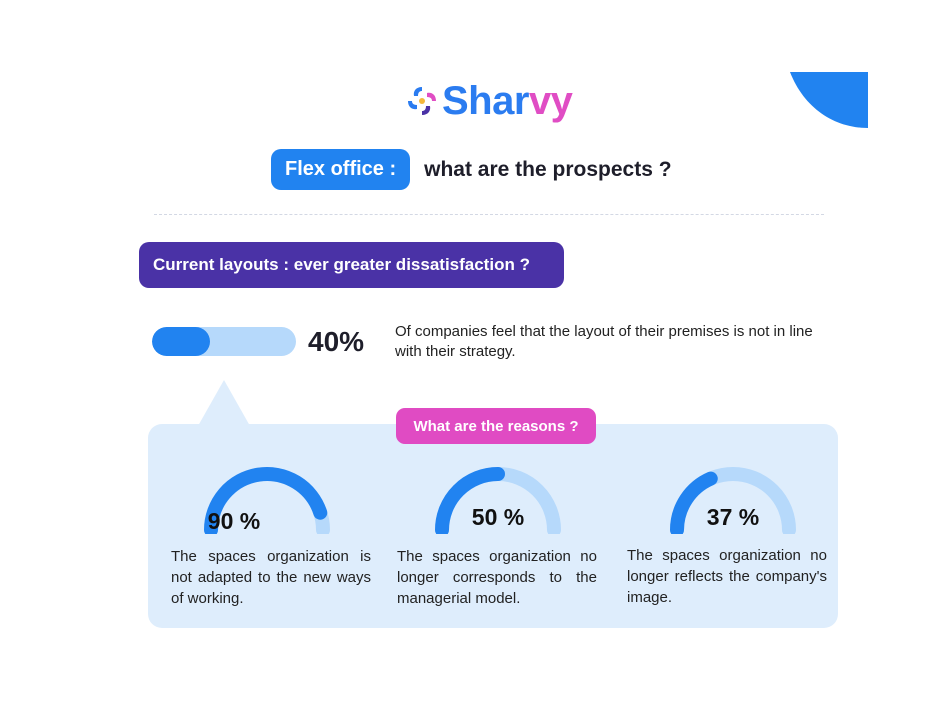 The image size is (950, 716). What do you see at coordinates (489, 214) in the screenshot?
I see `divider` at bounding box center [489, 214].